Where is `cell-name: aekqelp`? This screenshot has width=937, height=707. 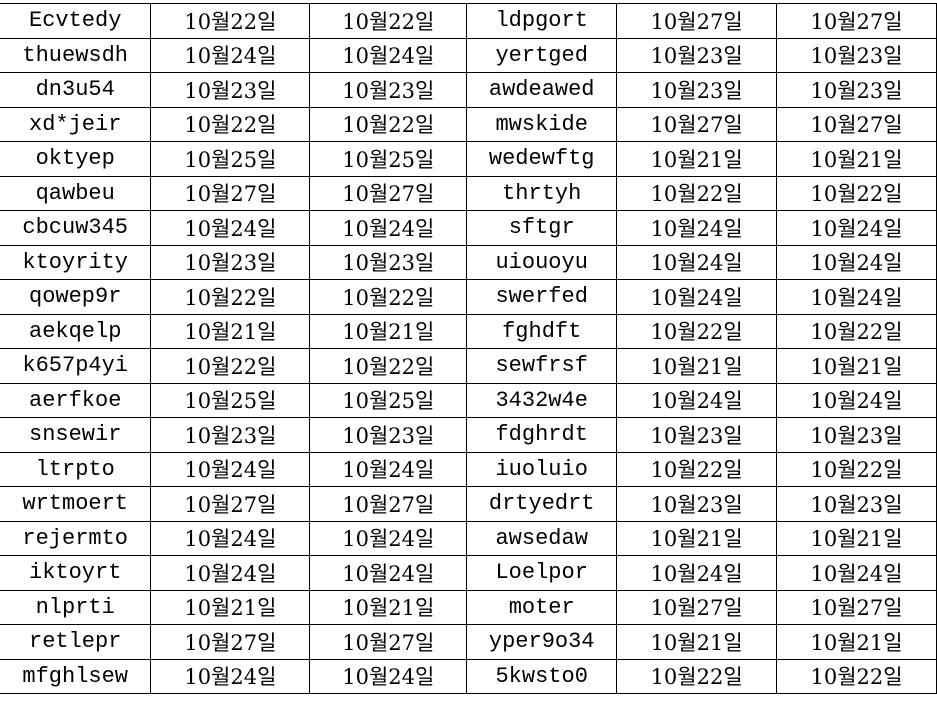 cell-name: aekqelp is located at coordinates (76, 331).